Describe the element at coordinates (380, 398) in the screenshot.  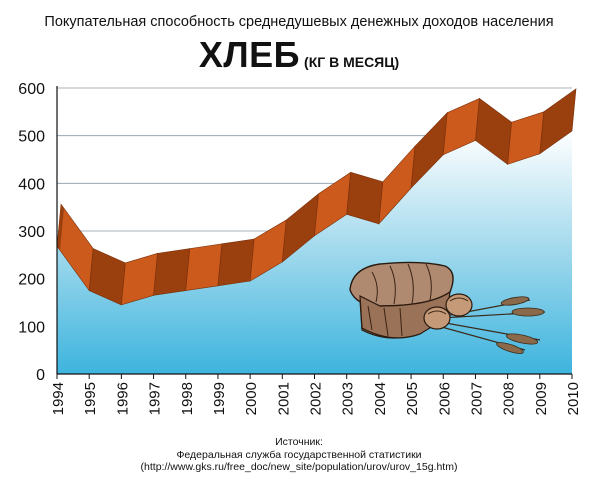
I see `x-tick-label: 2004` at that location.